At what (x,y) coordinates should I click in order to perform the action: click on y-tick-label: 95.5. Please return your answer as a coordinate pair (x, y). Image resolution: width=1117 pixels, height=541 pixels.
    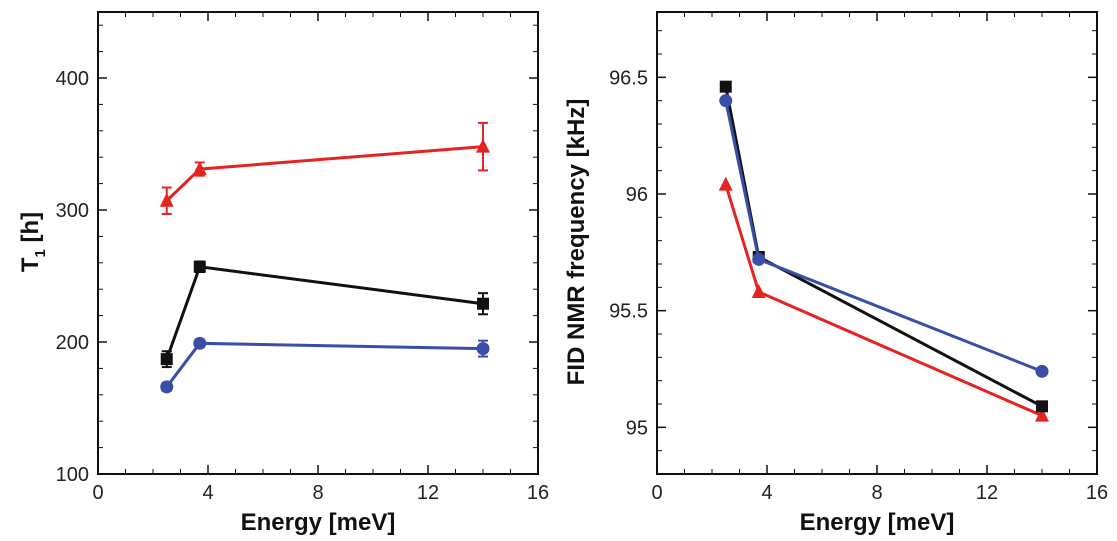
    Looking at the image, I should click on (628, 312).